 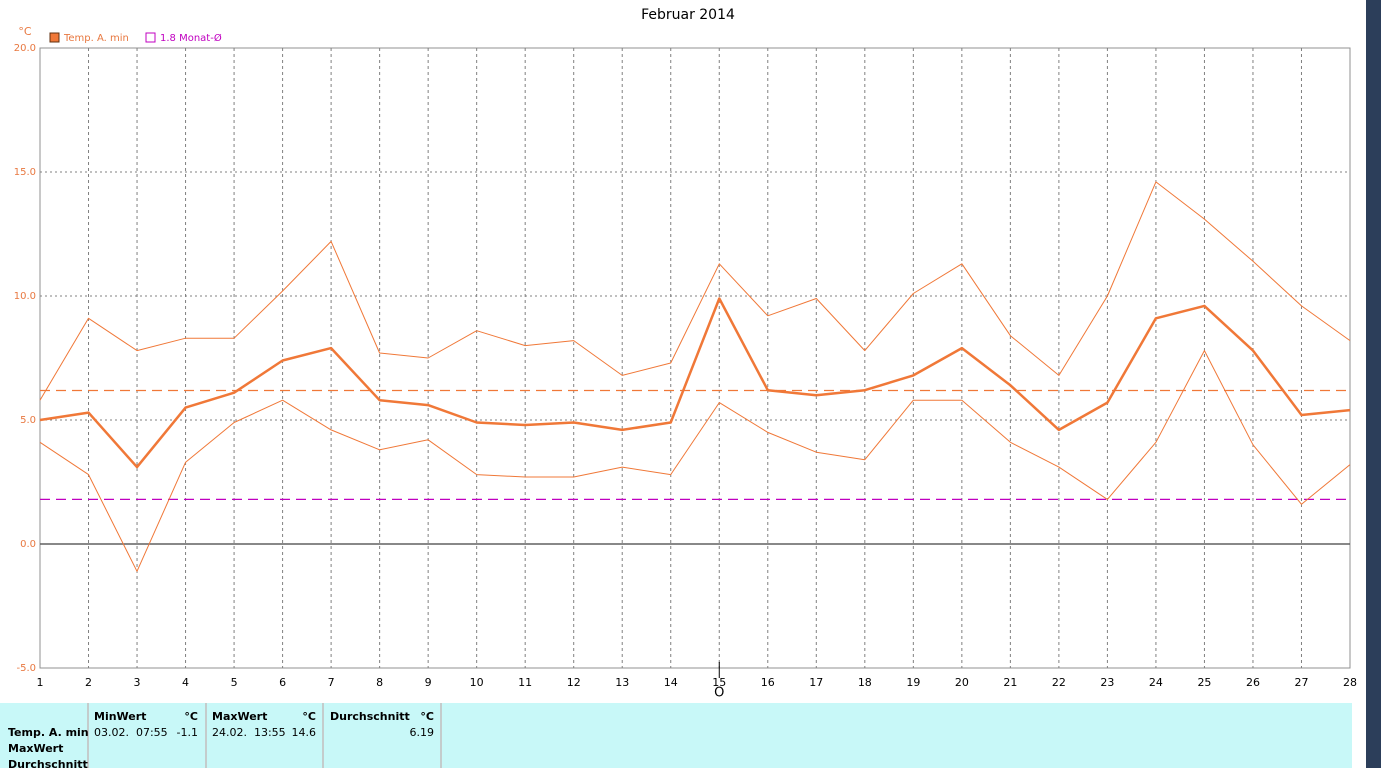 What do you see at coordinates (25, 48) in the screenshot?
I see `y-tick-label: 20.0` at bounding box center [25, 48].